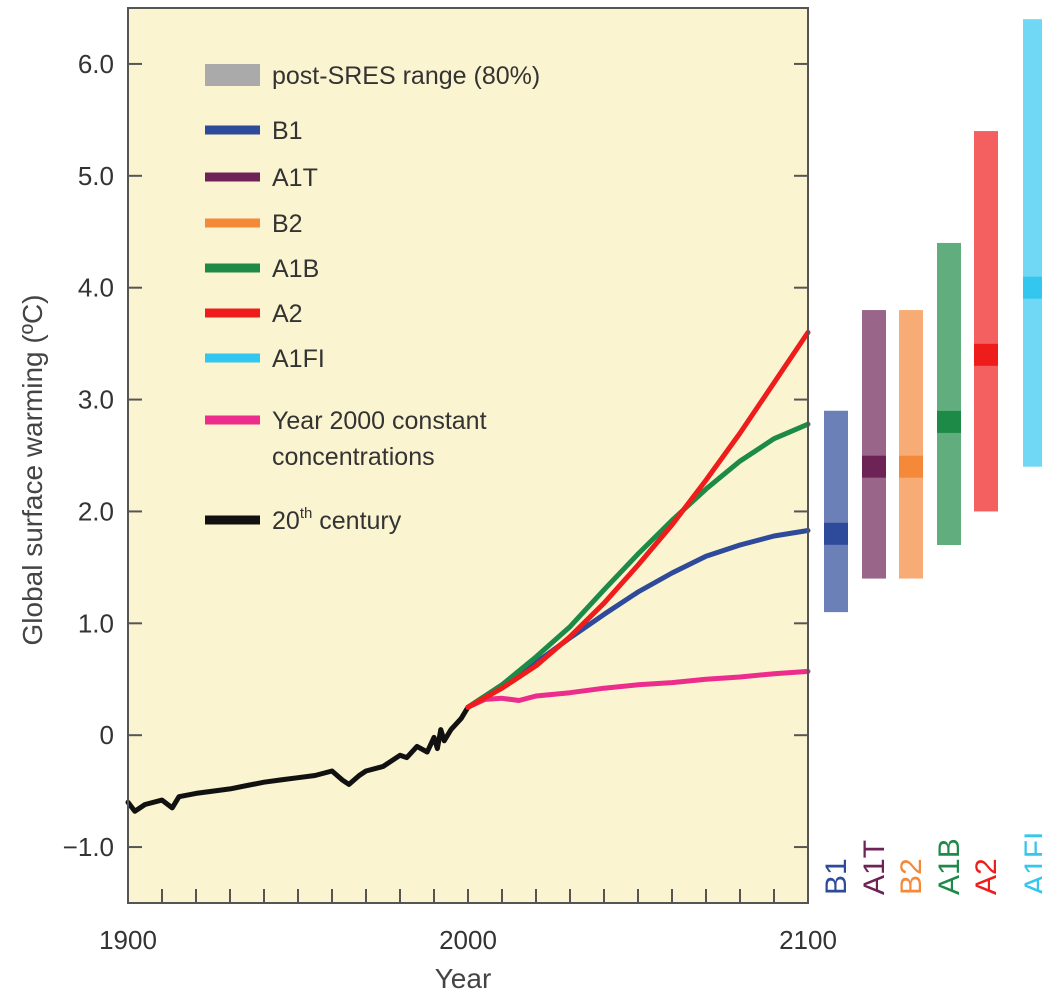  Describe the element at coordinates (128, 940) in the screenshot. I see `x-tick-label: 1900` at that location.